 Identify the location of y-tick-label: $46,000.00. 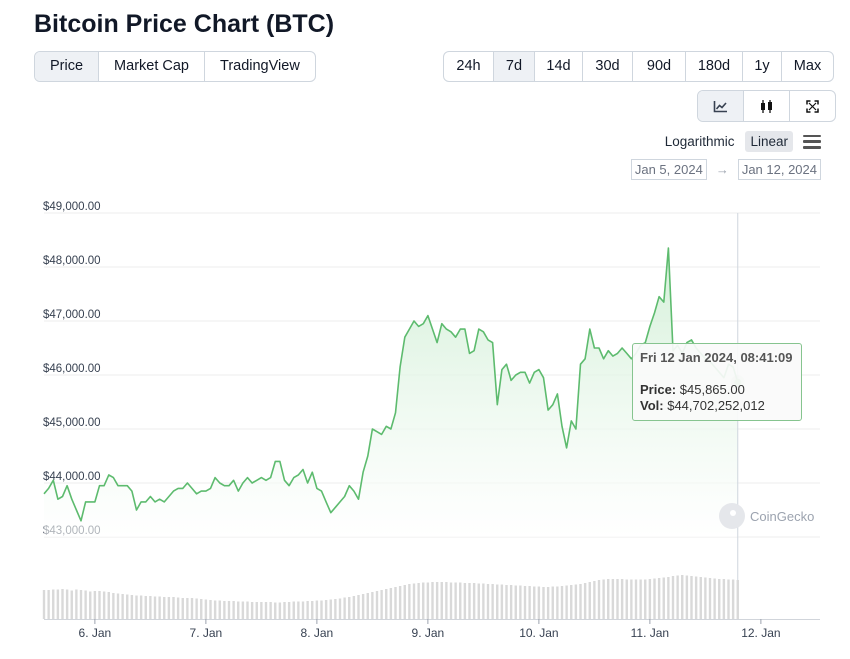
(72, 369).